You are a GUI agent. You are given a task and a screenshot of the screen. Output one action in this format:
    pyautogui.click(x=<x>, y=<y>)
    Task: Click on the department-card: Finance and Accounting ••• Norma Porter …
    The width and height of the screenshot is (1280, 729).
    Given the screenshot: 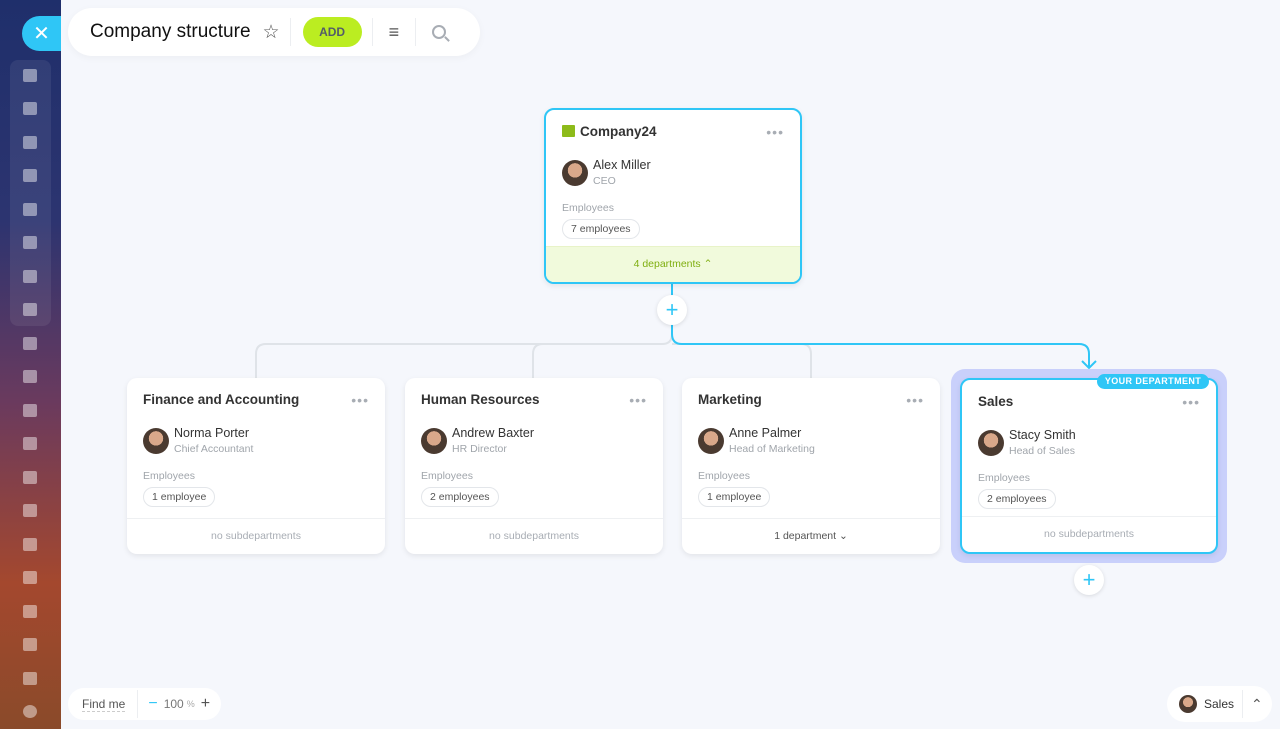 What is the action you would take?
    pyautogui.click(x=256, y=466)
    